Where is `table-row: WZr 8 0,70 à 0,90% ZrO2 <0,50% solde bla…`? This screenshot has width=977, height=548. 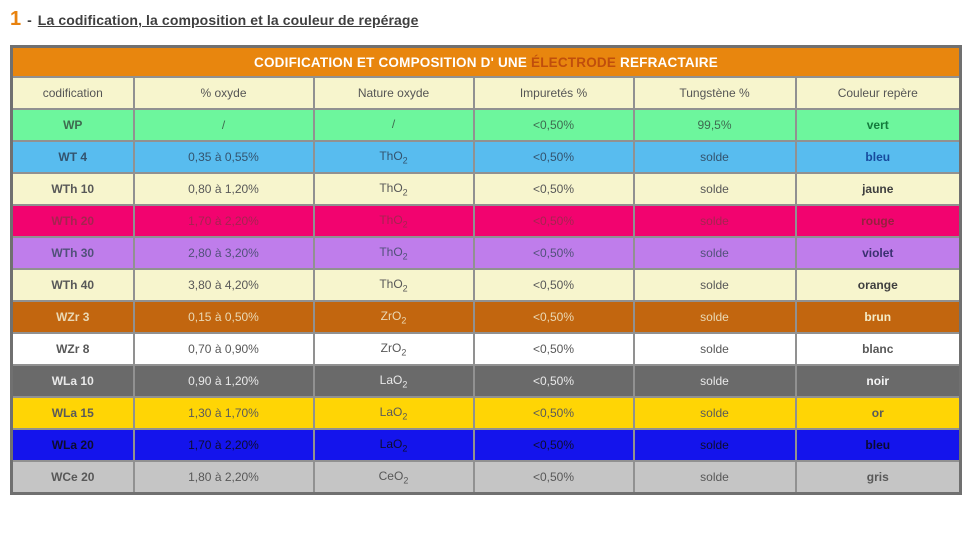 table-row: WZr 8 0,70 à 0,90% ZrO2 <0,50% solde bla… is located at coordinates (486, 349).